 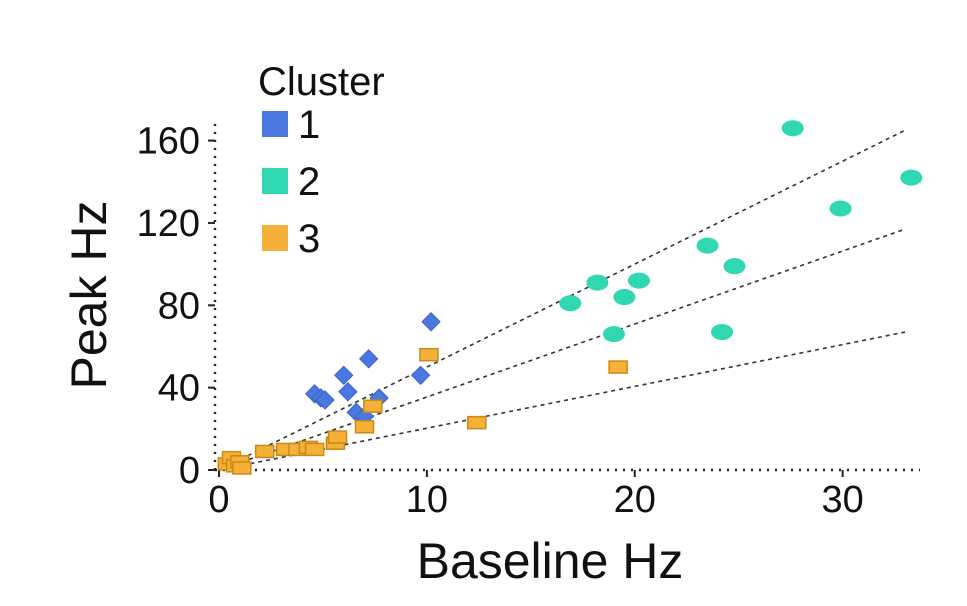 I want to click on x-tick-label: 0, so click(x=218, y=500).